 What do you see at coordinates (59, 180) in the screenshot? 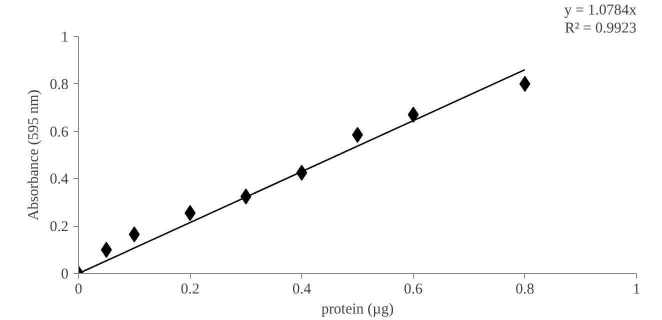
I see `y-tick-label: 0.4` at bounding box center [59, 180].